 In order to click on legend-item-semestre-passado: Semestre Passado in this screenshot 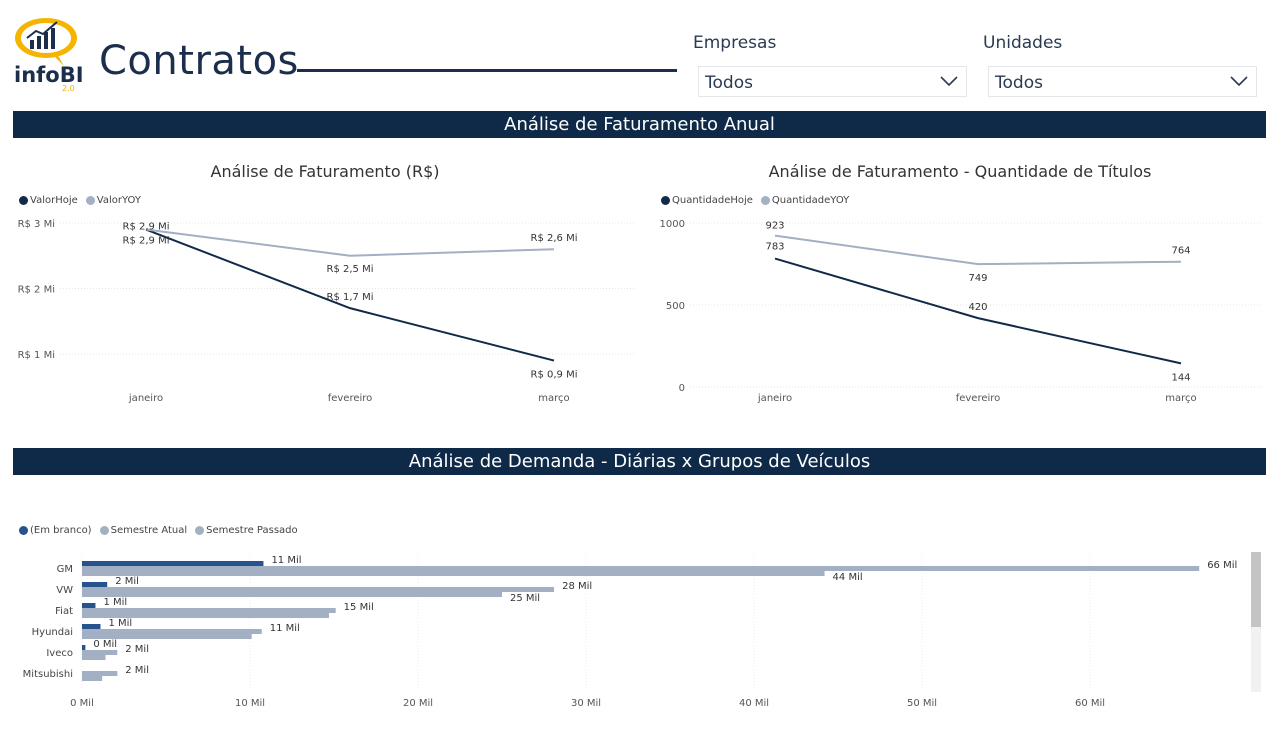, I will do `click(246, 530)`.